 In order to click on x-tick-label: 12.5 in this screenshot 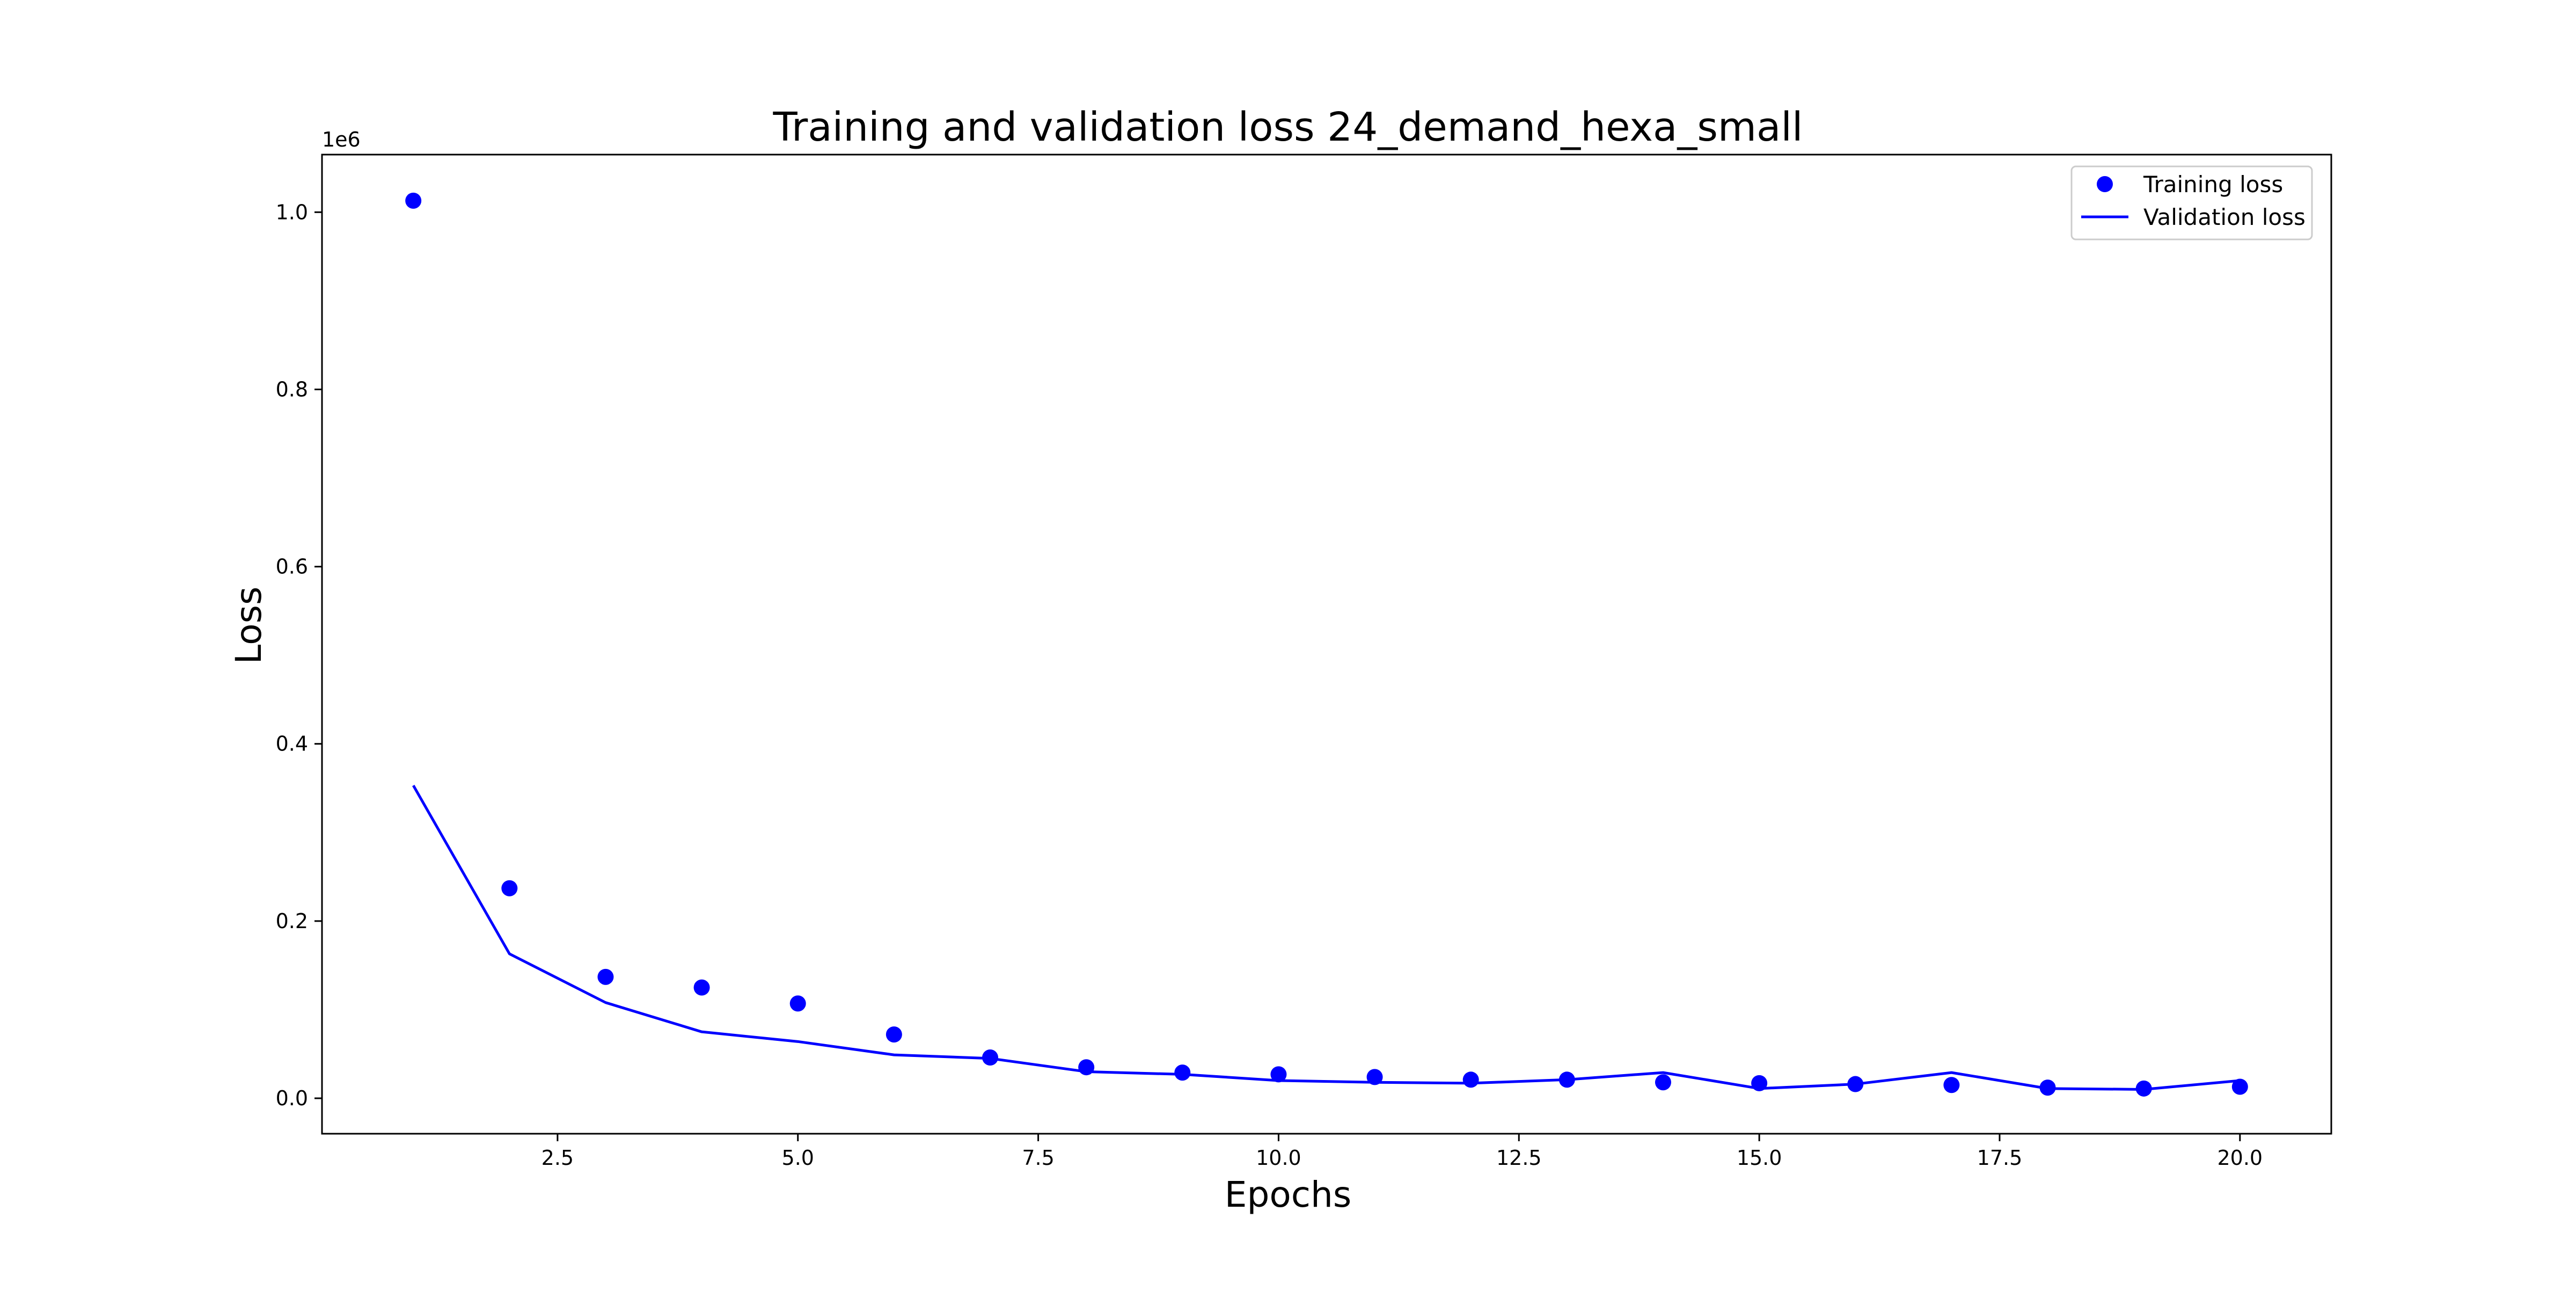, I will do `click(1519, 1158)`.